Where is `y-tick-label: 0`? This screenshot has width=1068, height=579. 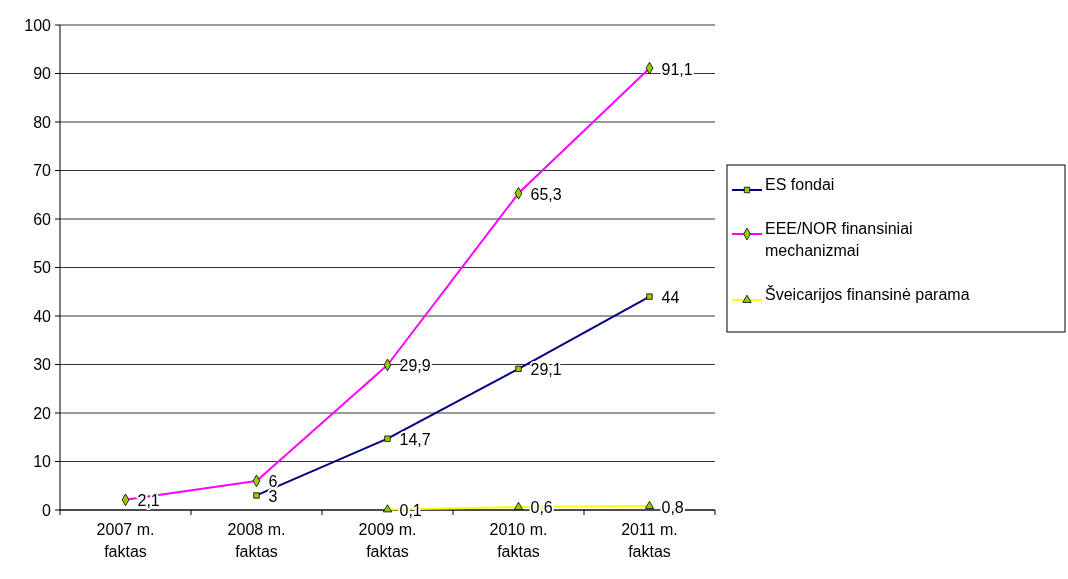
y-tick-label: 0 is located at coordinates (47, 510).